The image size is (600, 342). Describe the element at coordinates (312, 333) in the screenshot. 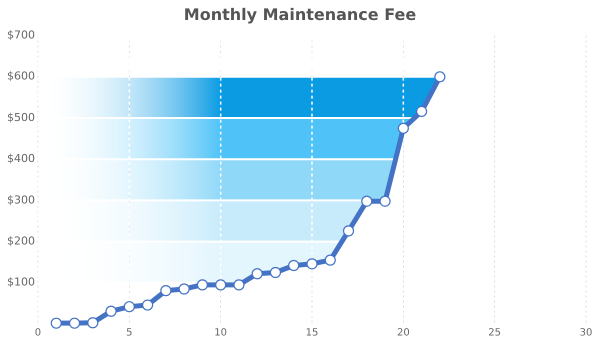

I see `x-tick-label: 15` at that location.